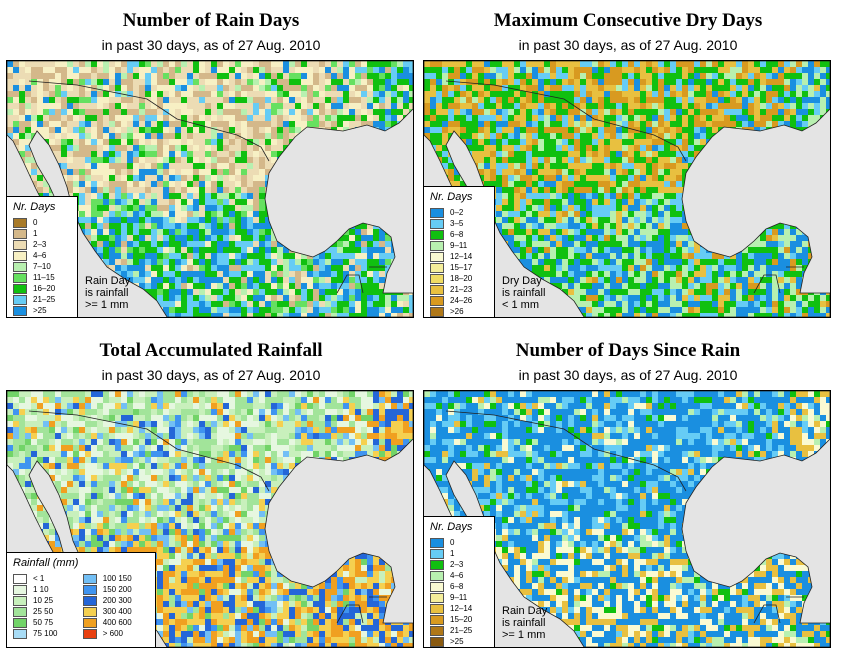  I want to click on legend-label: 200 300, so click(117, 600).